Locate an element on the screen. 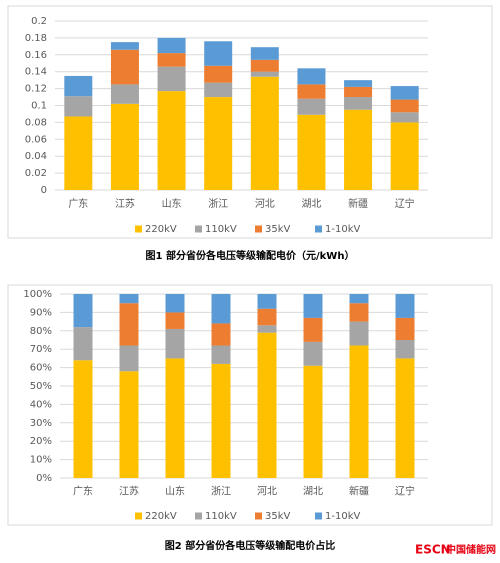 The width and height of the screenshot is (500, 563). watermark-site: 中国储能网 is located at coordinates (471, 549).